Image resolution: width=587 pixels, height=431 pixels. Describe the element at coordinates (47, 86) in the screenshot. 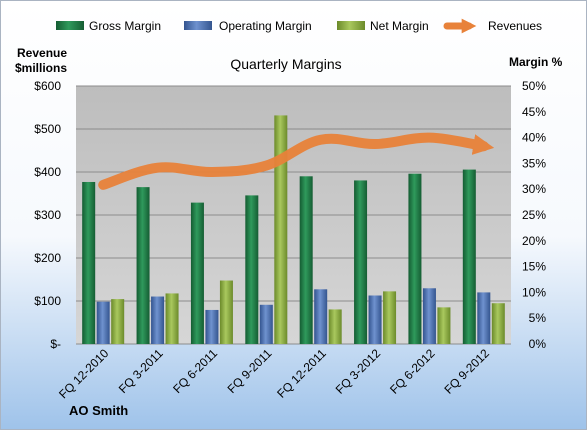

I see `y-axis-left-tick-label: $600` at that location.